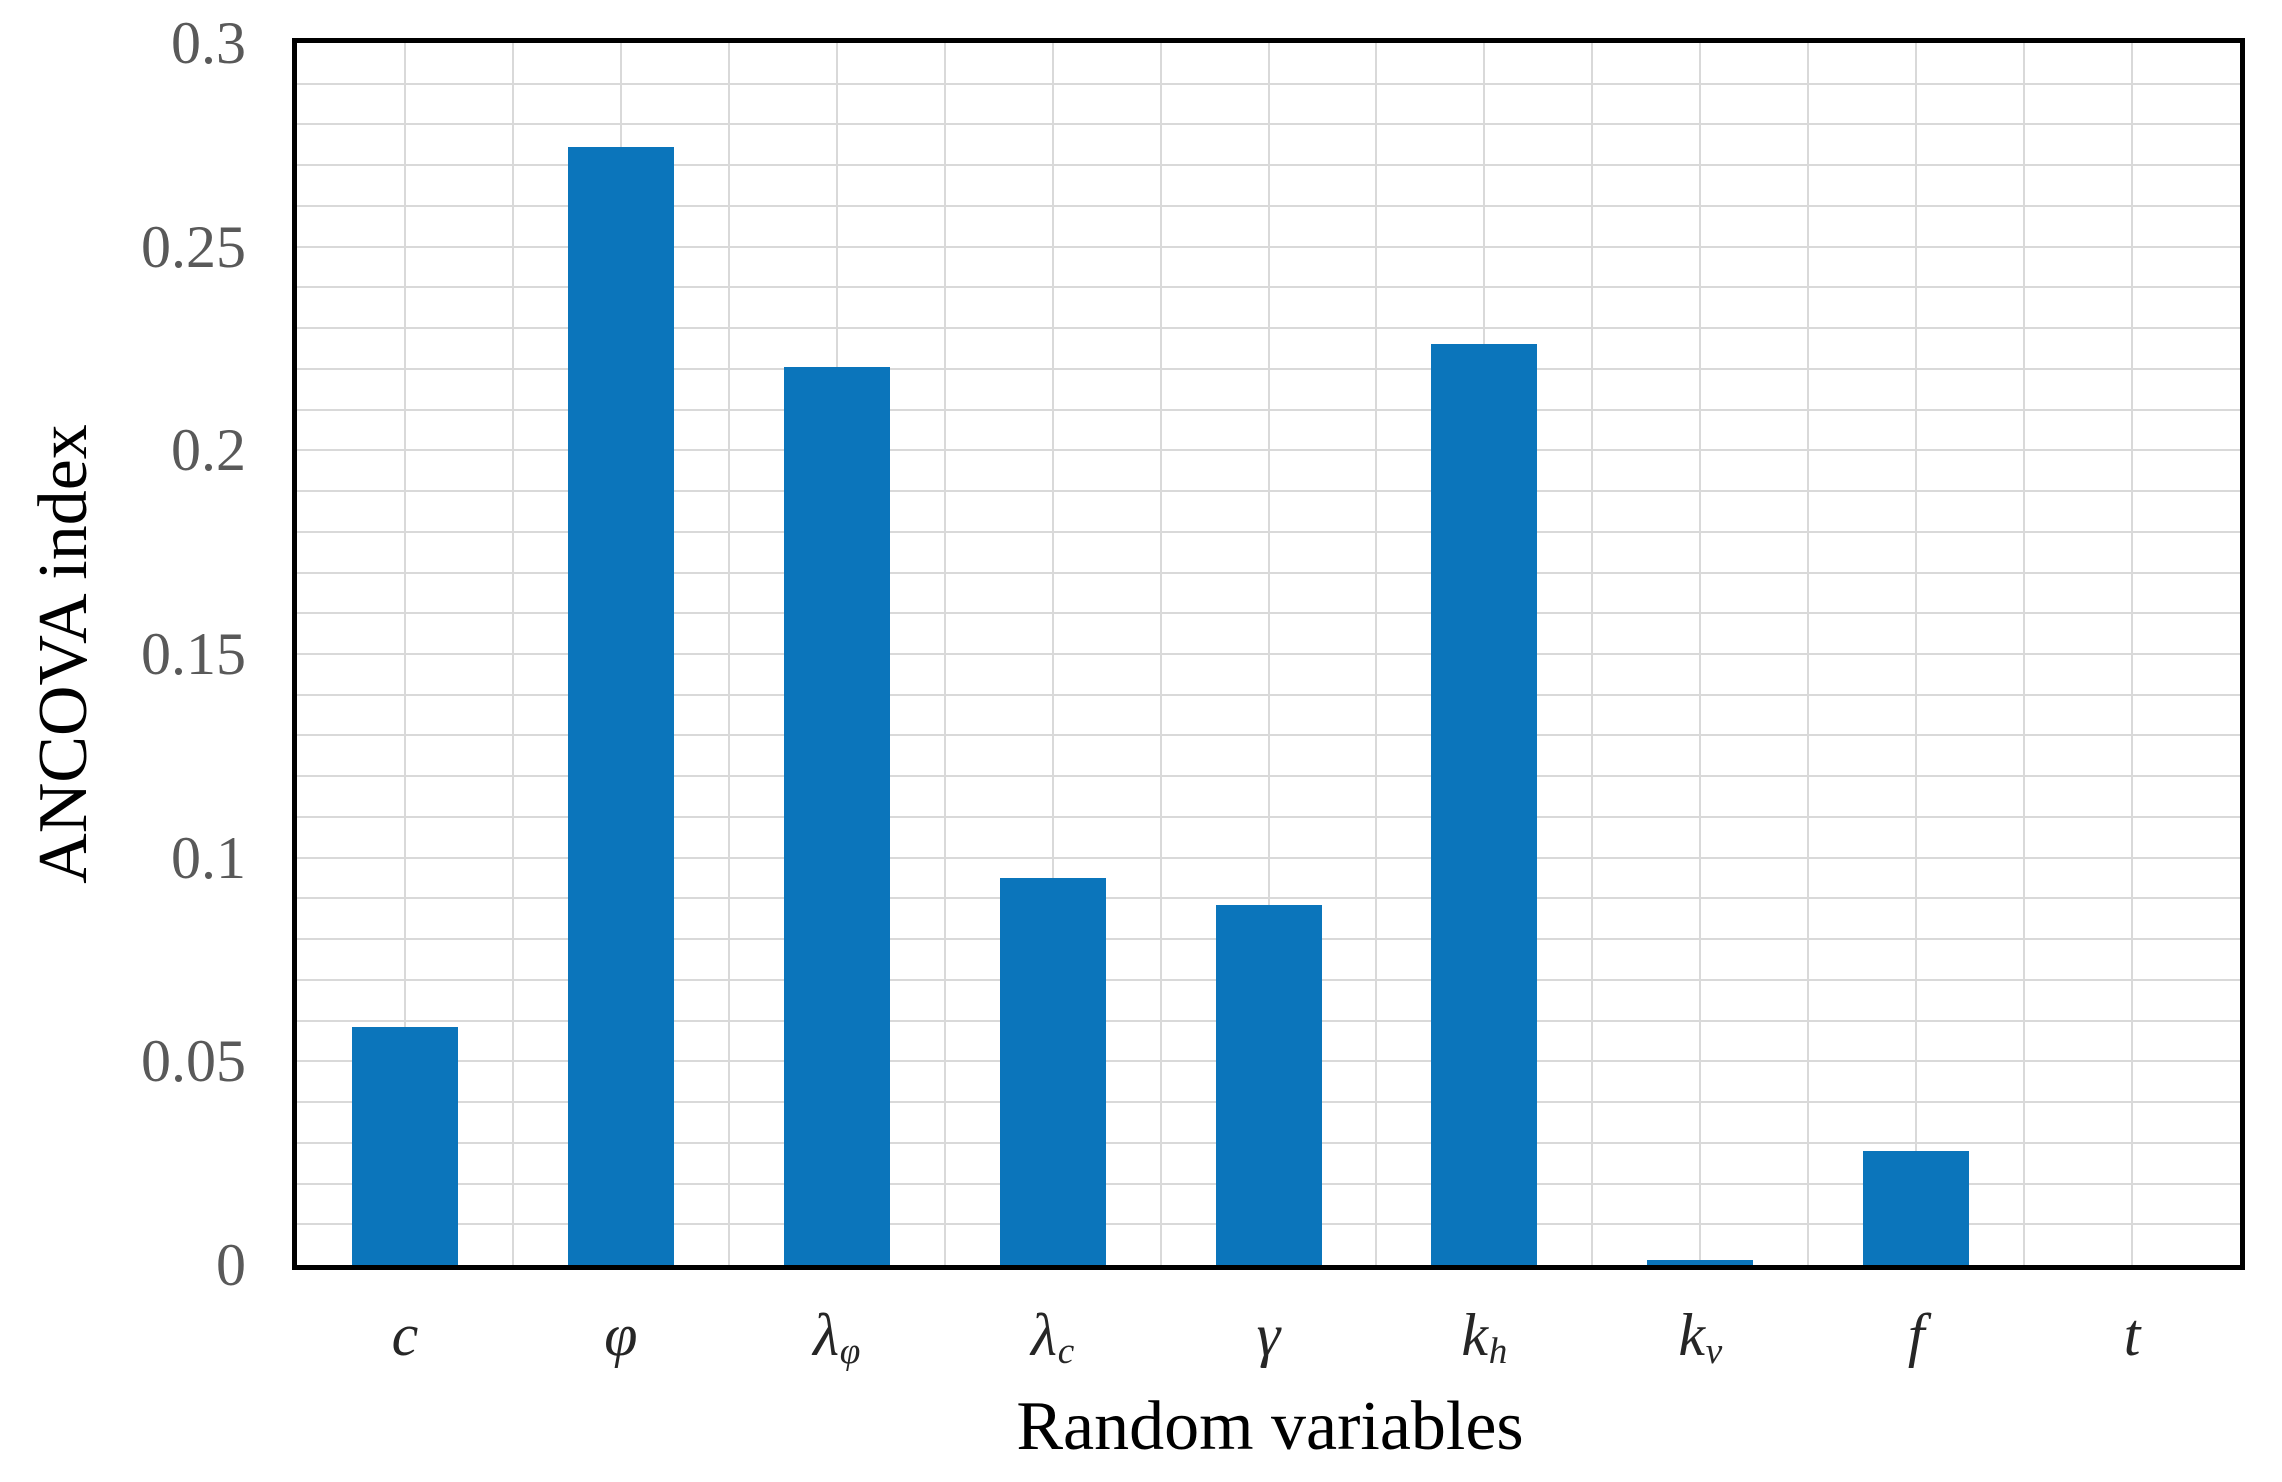 This screenshot has height=1482, width=2282. I want to click on x-tick-label-φ: φ, so click(620, 1335).